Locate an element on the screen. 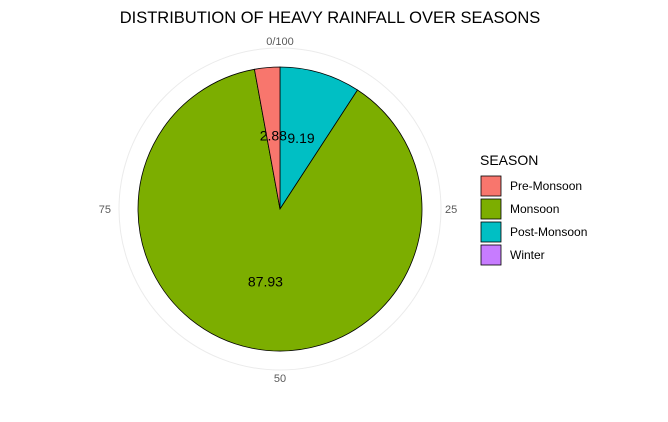  legend-label-pre-monsoon: Pre-Monsoon is located at coordinates (546, 186).